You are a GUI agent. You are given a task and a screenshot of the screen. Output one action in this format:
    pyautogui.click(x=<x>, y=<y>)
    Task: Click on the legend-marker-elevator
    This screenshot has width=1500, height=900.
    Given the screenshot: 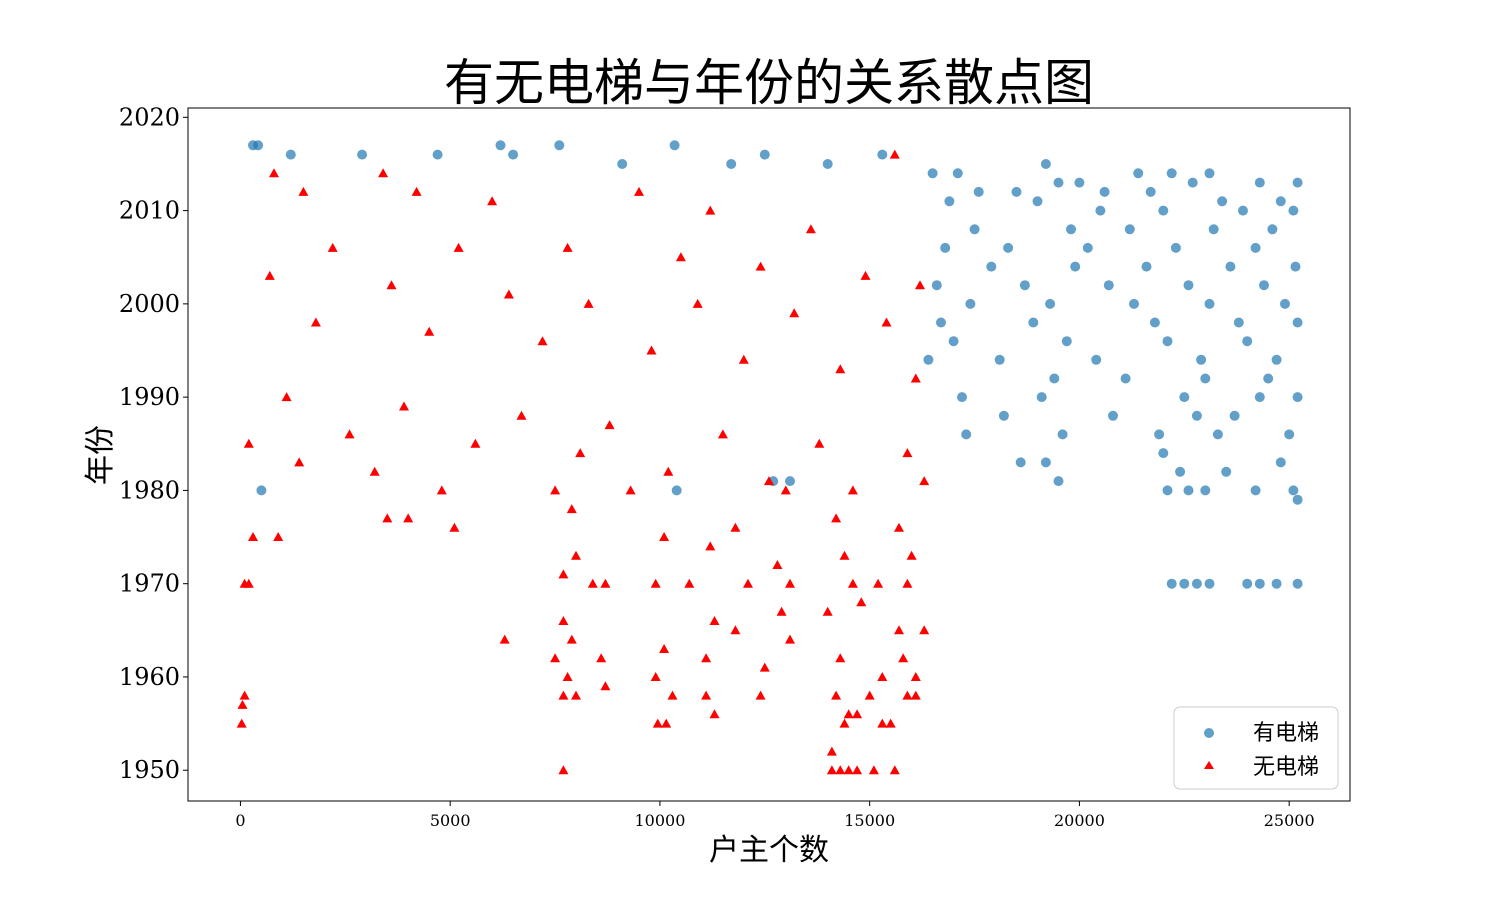 What is the action you would take?
    pyautogui.click(x=1209, y=733)
    